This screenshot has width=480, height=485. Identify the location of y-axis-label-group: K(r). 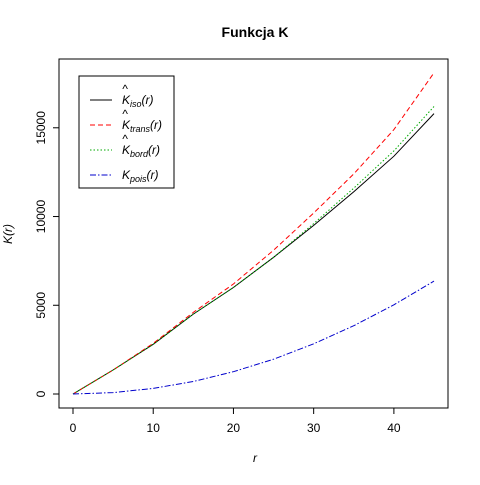
(8, 234).